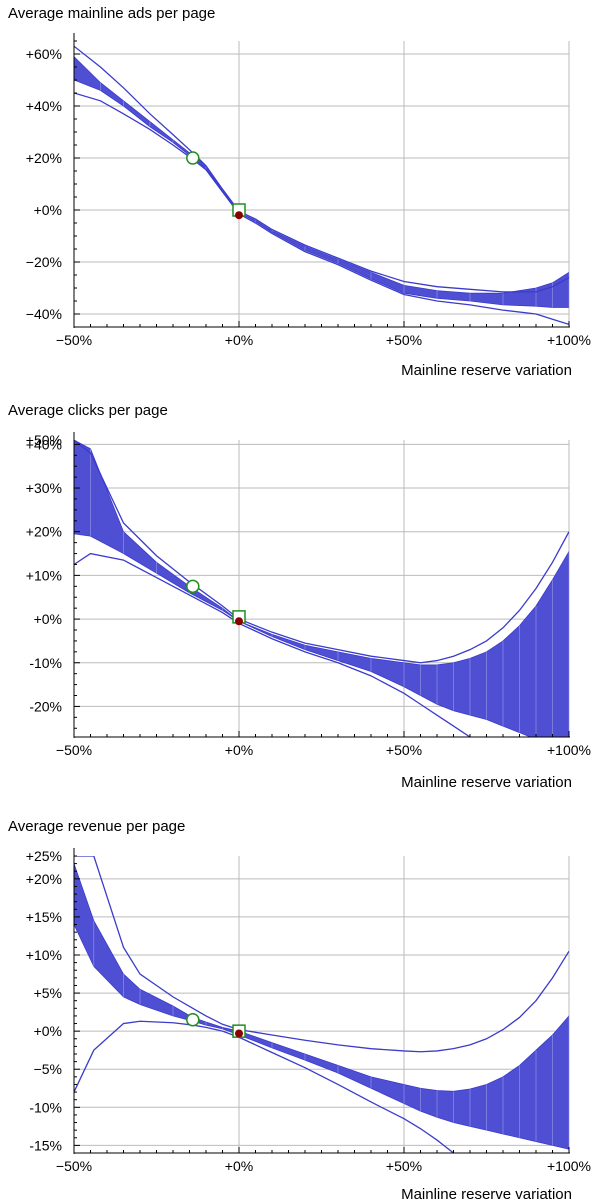  I want to click on y-tick-label: +30%, so click(44, 488).